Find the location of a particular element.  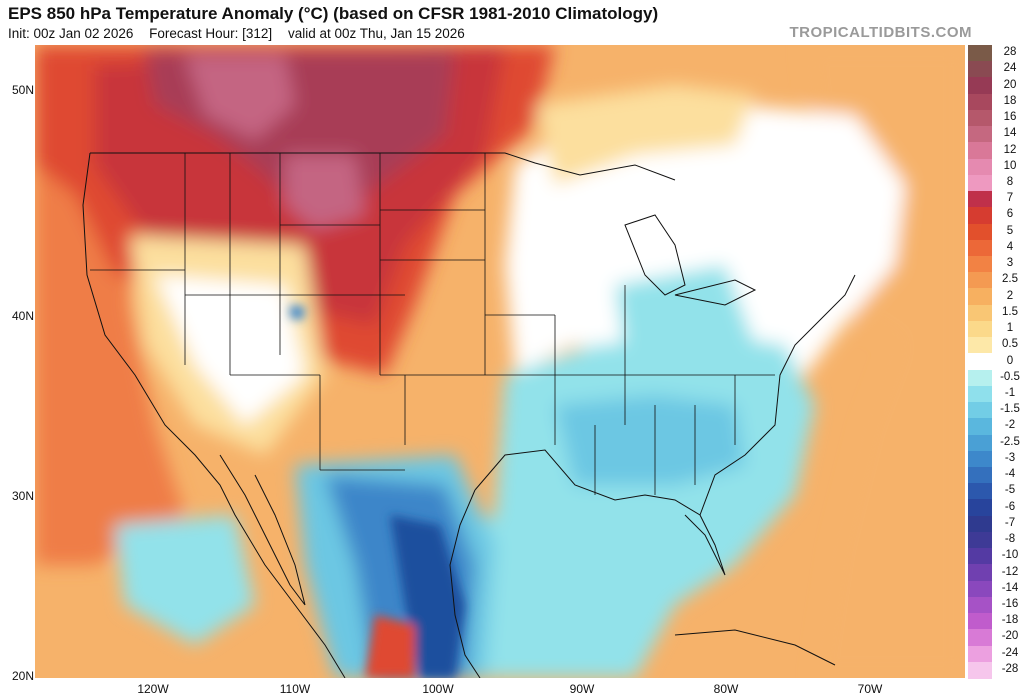

lon-label-90w: 90W is located at coordinates (582, 689).